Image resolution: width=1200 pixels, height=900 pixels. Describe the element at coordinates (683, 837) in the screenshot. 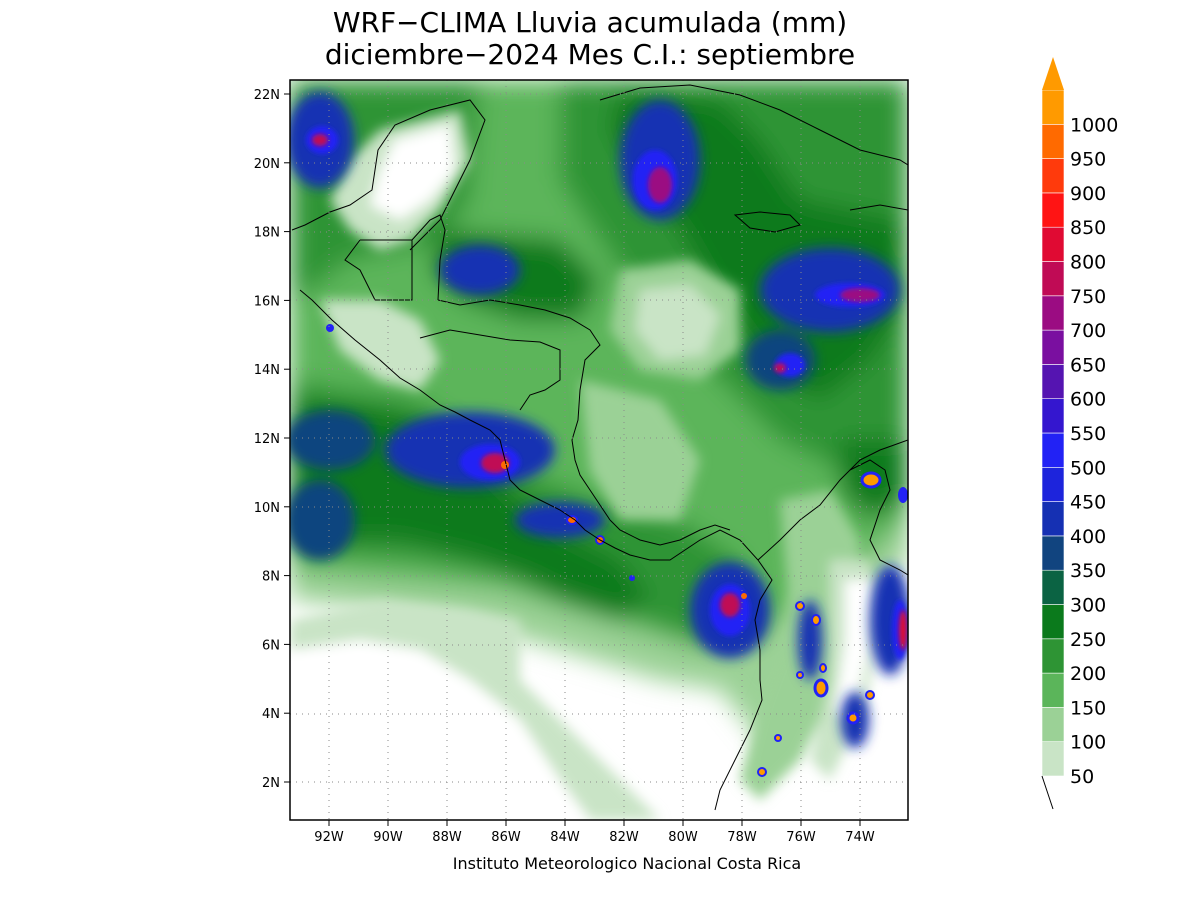

I see `lon-tick-label: 80W` at that location.